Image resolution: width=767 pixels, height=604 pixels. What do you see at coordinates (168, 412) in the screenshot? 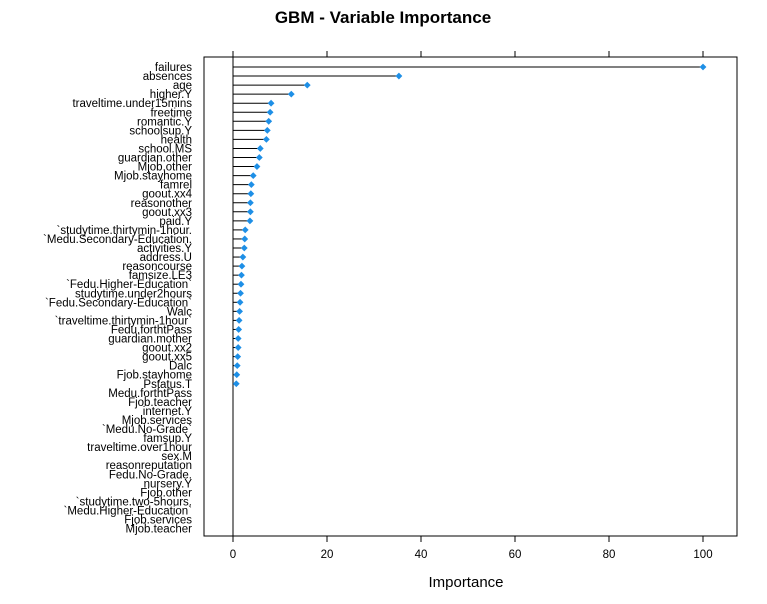
I see `category-label: internet.Y` at bounding box center [168, 412].